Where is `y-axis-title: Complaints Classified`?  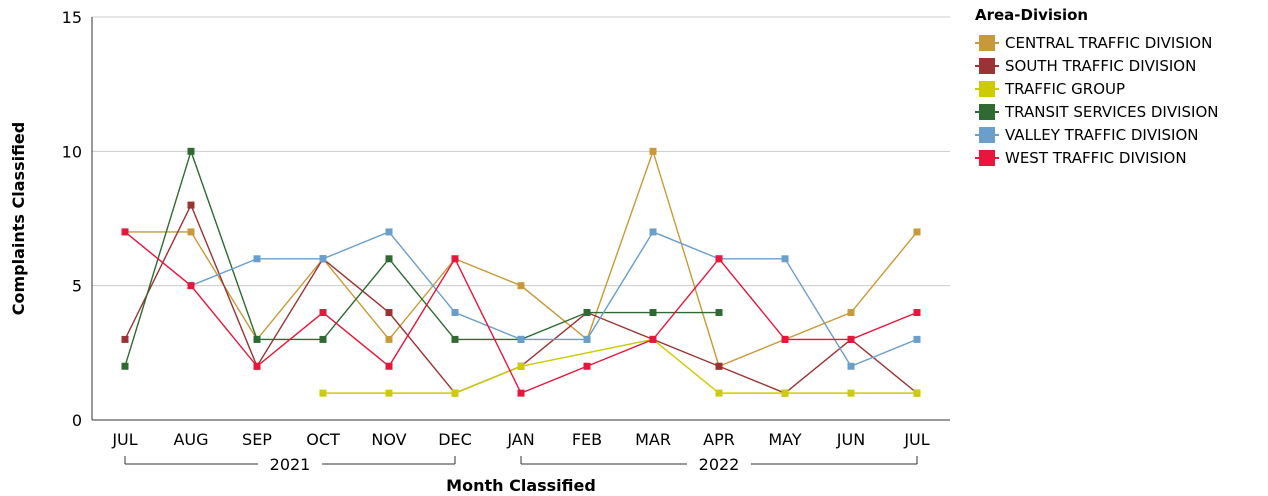
y-axis-title: Complaints Classified is located at coordinates (18, 218).